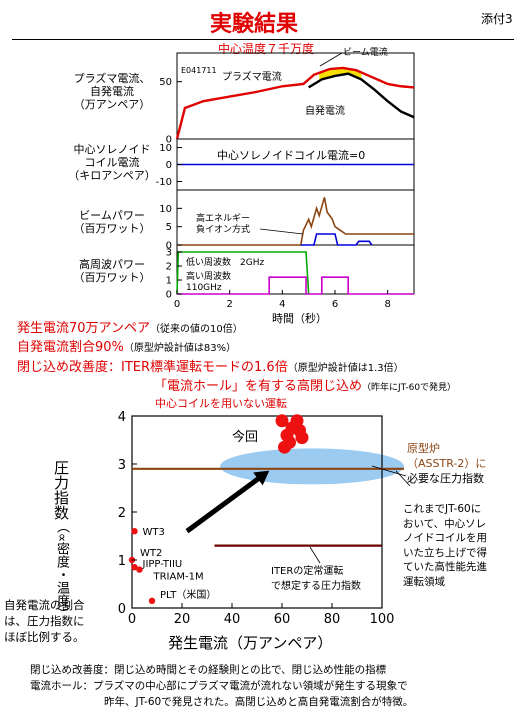 This screenshot has height=723, width=527. Describe the element at coordinates (263, 39) in the screenshot. I see `title-rule` at that location.